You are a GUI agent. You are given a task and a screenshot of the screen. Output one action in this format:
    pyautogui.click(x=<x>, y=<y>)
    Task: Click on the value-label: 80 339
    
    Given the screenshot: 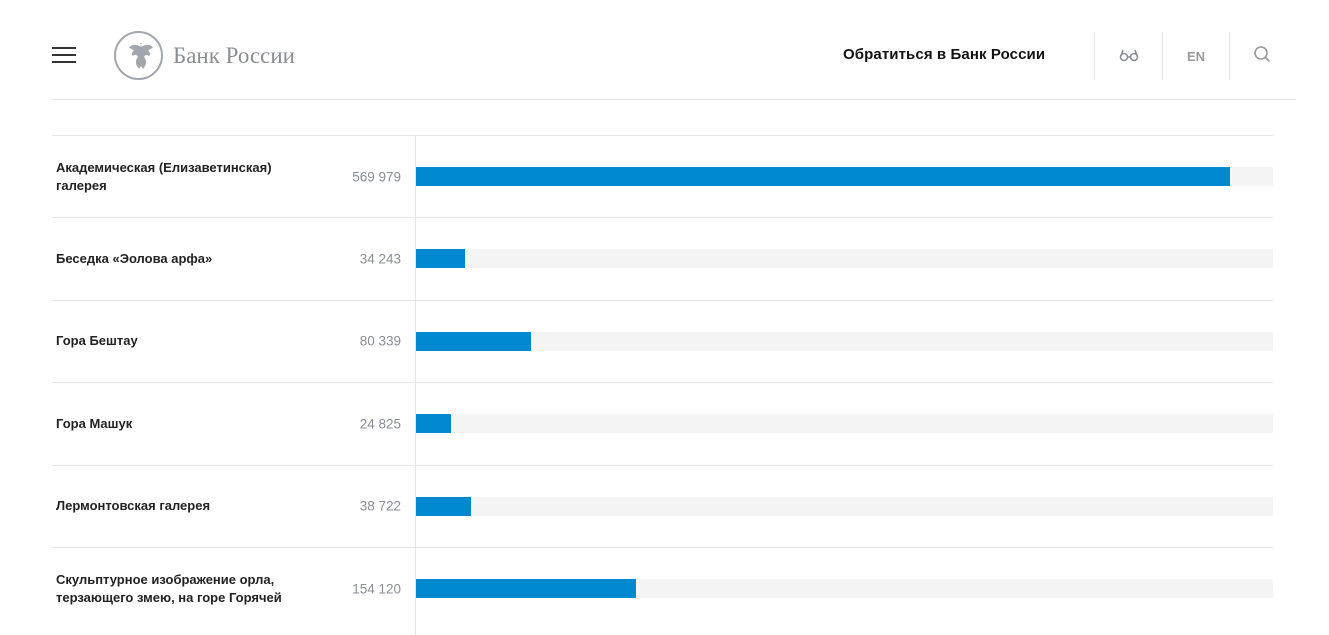 What is the action you would take?
    pyautogui.click(x=380, y=341)
    